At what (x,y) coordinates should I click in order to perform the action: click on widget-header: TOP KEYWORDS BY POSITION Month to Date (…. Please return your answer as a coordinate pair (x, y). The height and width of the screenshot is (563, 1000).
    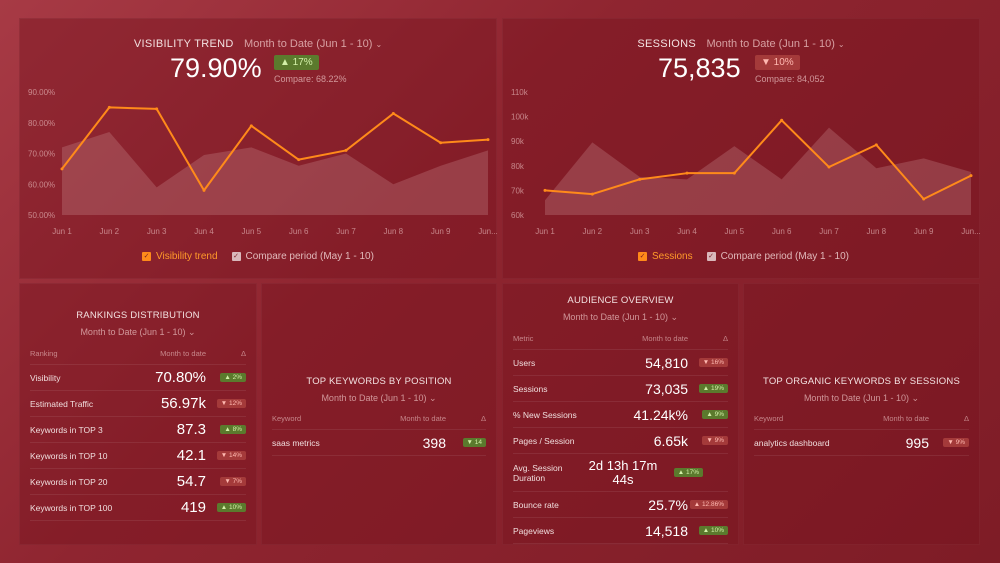
    Looking at the image, I should click on (379, 390).